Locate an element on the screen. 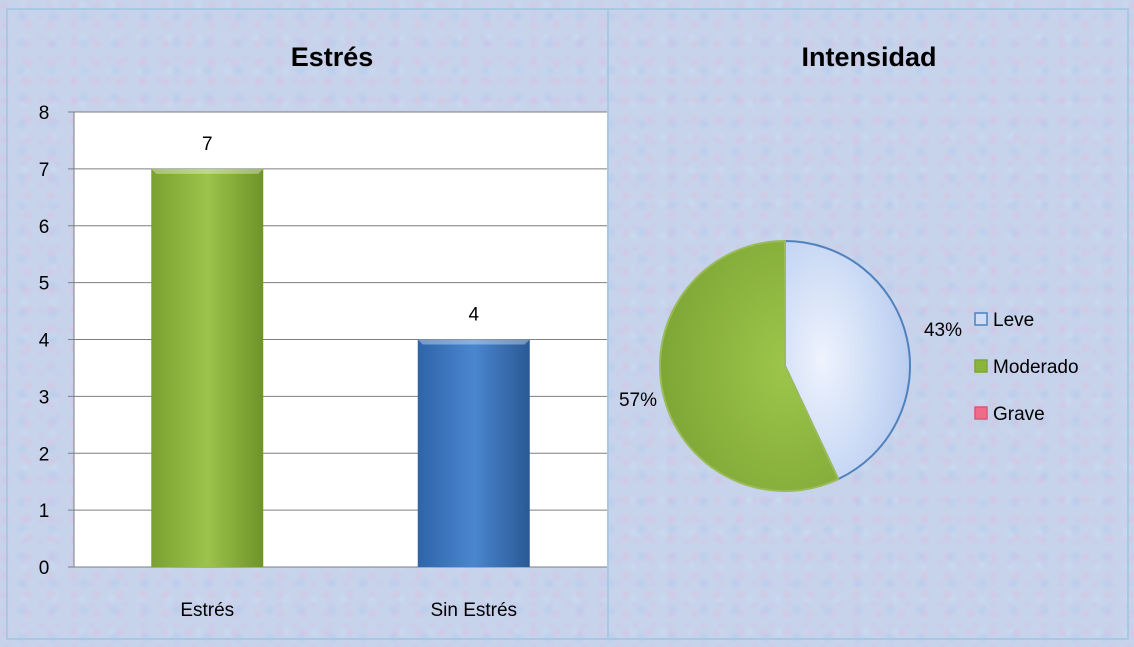 The height and width of the screenshot is (647, 1134). pie-data-label: 57% is located at coordinates (638, 400).